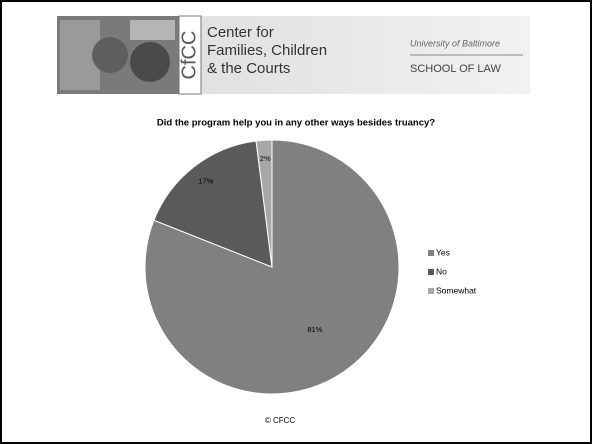 The width and height of the screenshot is (592, 444). What do you see at coordinates (455, 43) in the screenshot?
I see `university: University of Baltimore` at bounding box center [455, 43].